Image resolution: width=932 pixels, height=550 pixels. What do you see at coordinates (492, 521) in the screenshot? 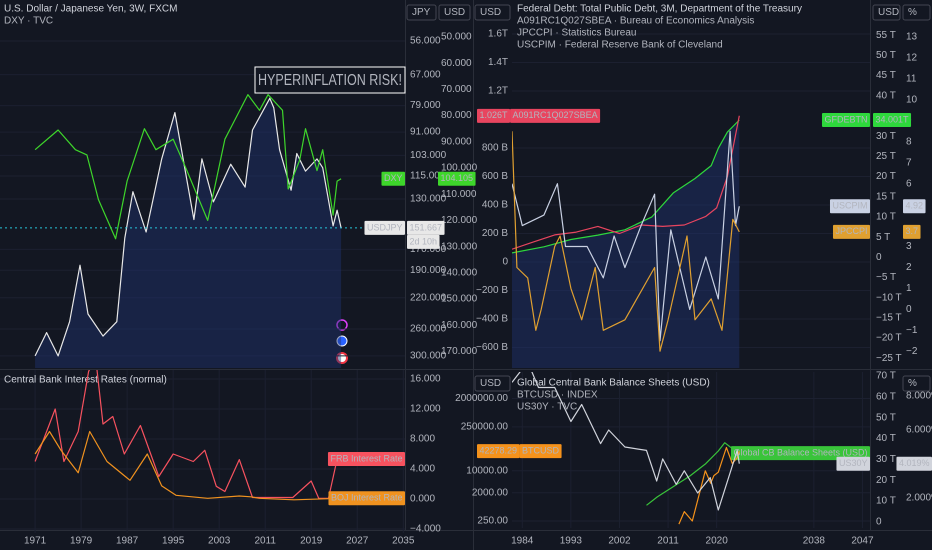
I see `y-tick-label: 250.00` at bounding box center [492, 521].